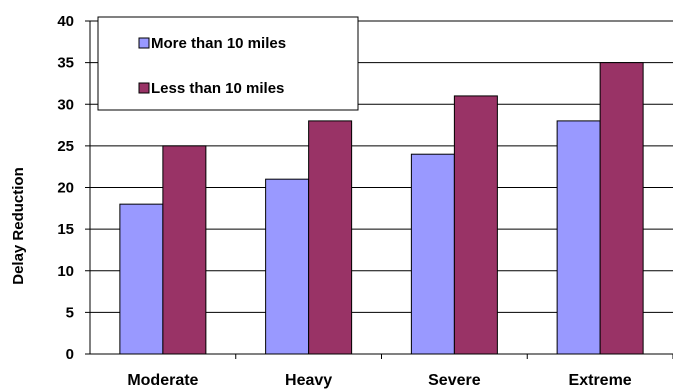 This screenshot has height=389, width=673. What do you see at coordinates (18, 226) in the screenshot?
I see `y-axis-title: Delay Reduction` at bounding box center [18, 226].